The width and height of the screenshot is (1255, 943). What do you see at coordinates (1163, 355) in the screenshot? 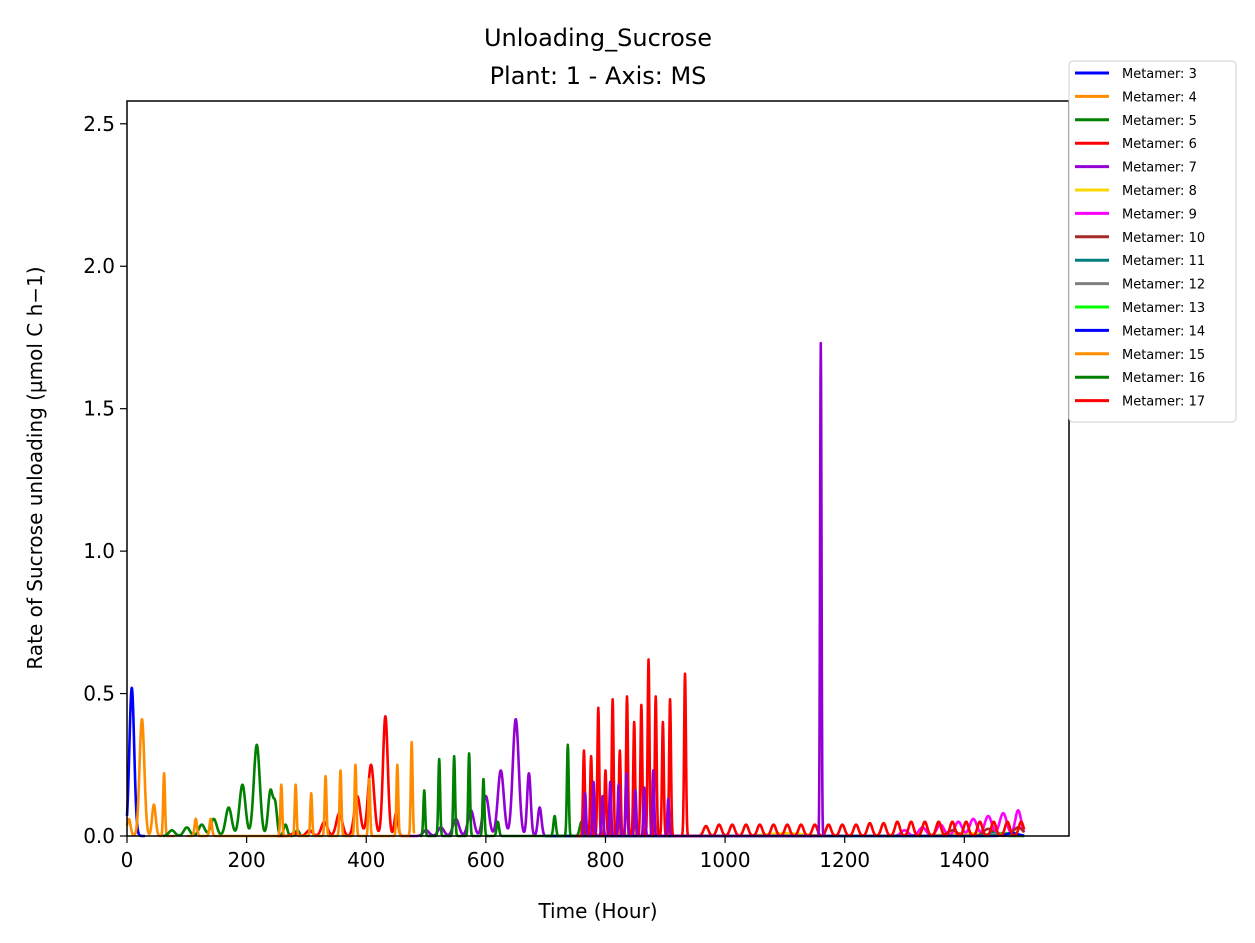
I see `legend-entry: Metamer: 15` at bounding box center [1163, 355].